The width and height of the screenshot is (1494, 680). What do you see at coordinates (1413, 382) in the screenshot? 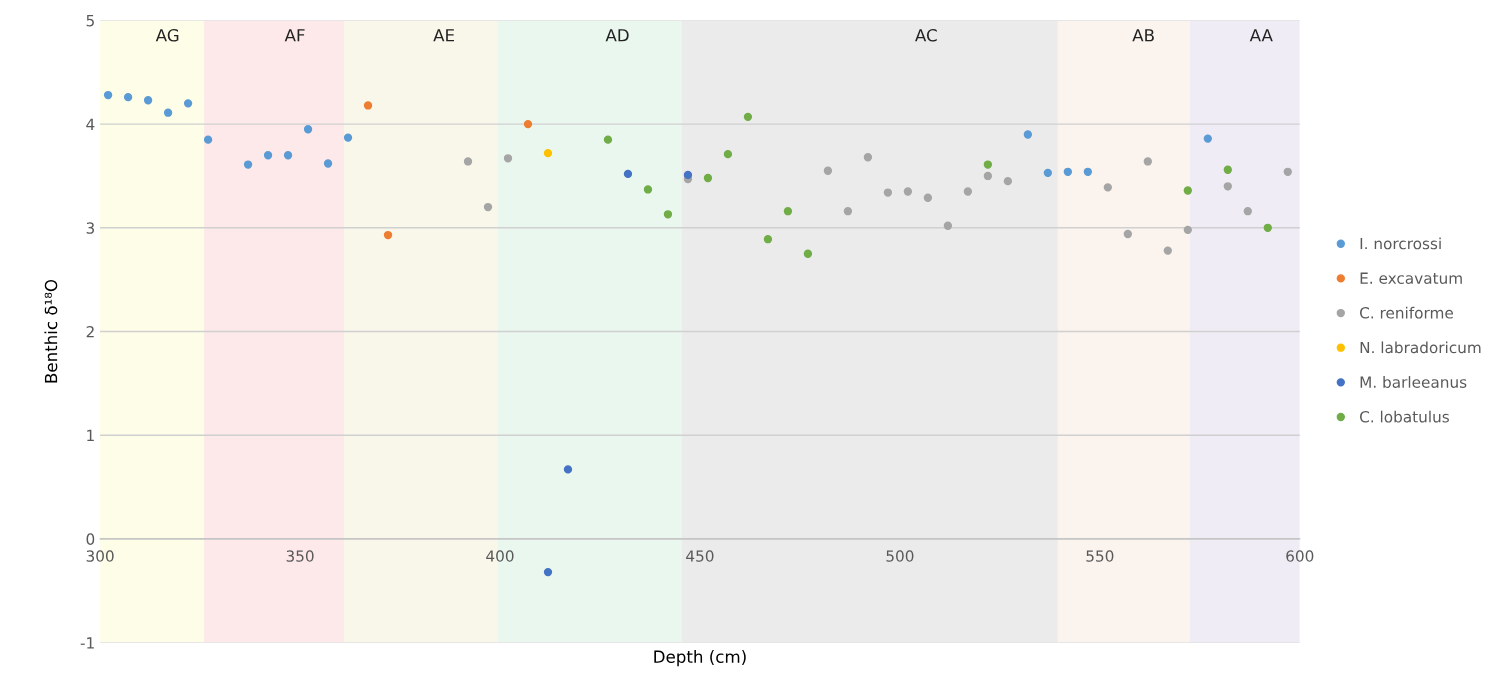
I see `legend-label: M. barleeanus` at bounding box center [1413, 382].